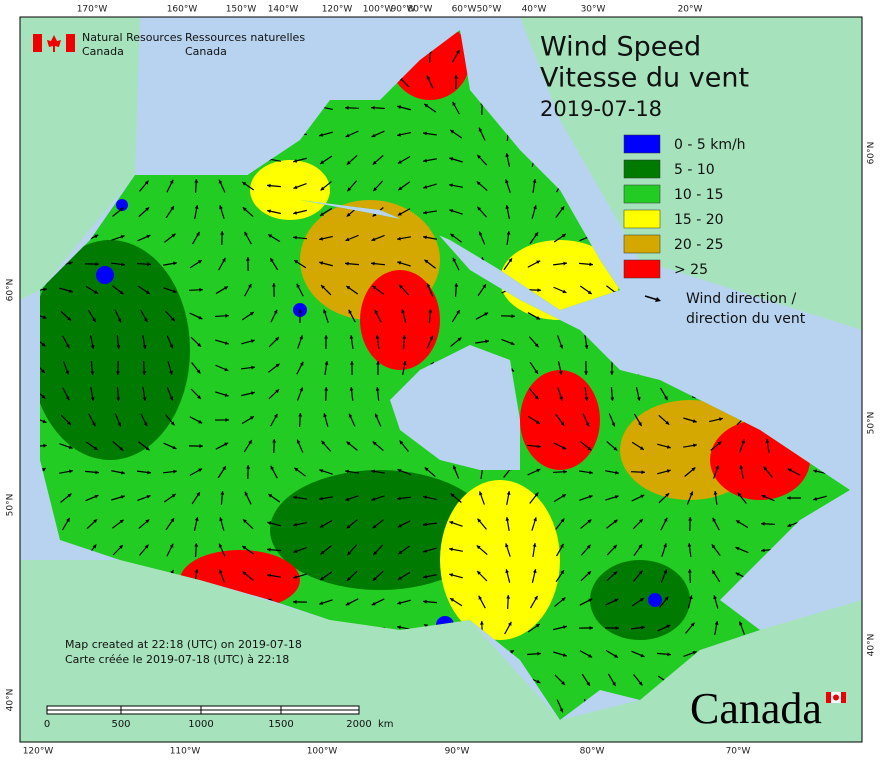 The height and width of the screenshot is (764, 880). What do you see at coordinates (182, 10) in the screenshot?
I see `longitude-label: 160°W` at bounding box center [182, 10].